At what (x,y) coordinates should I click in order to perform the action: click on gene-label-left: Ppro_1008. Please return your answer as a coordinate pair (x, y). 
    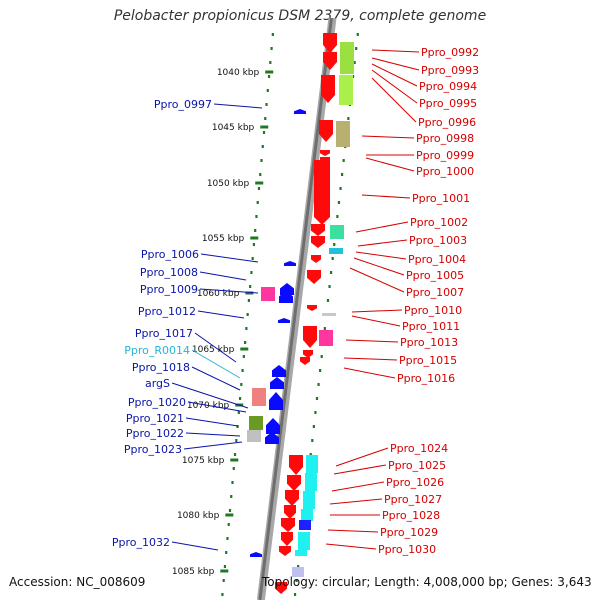
    Looking at the image, I should click on (169, 272).